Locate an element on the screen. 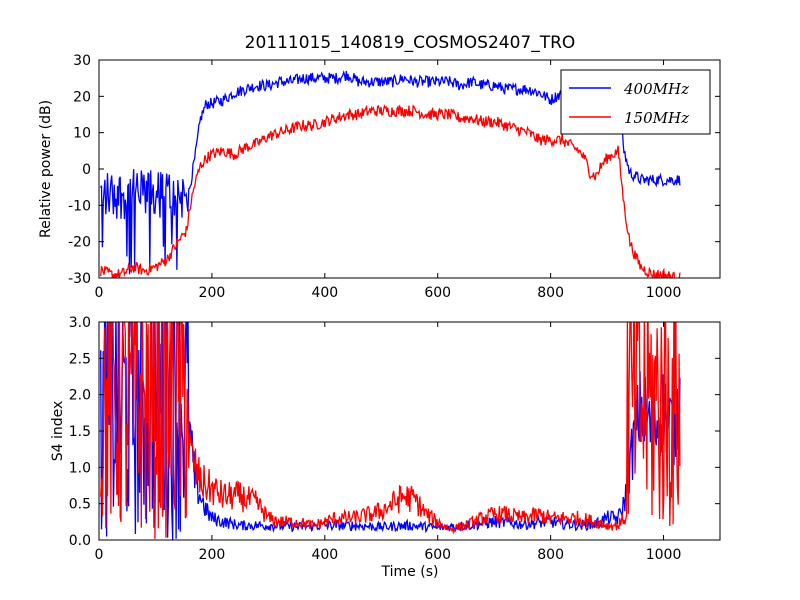 This screenshot has width=800, height=600. power-ytick-label: -10 is located at coordinates (79, 206).